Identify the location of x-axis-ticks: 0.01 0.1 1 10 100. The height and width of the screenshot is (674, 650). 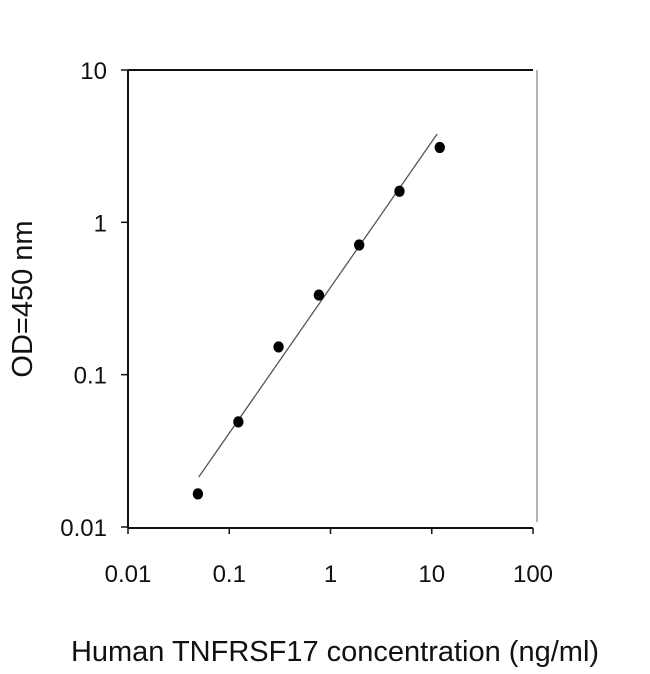
(329, 558).